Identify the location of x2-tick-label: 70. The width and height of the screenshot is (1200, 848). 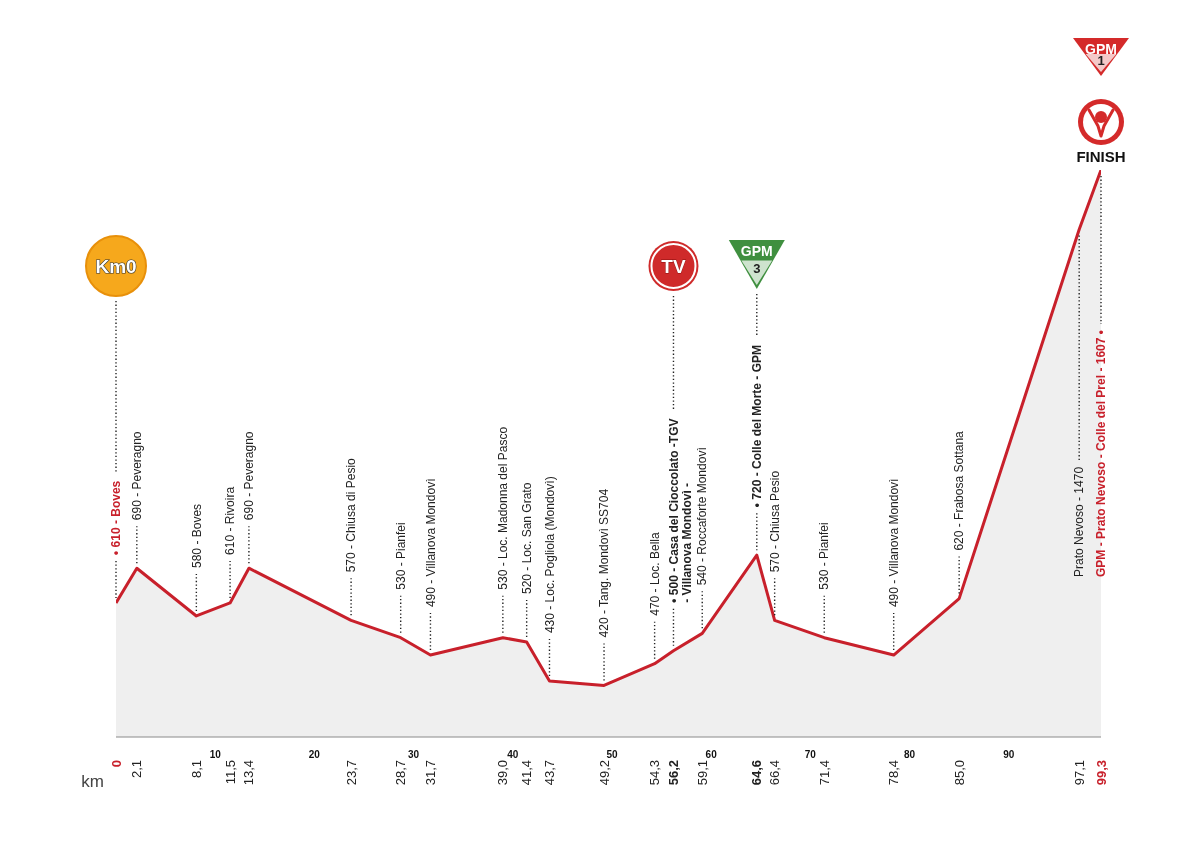
(810, 755).